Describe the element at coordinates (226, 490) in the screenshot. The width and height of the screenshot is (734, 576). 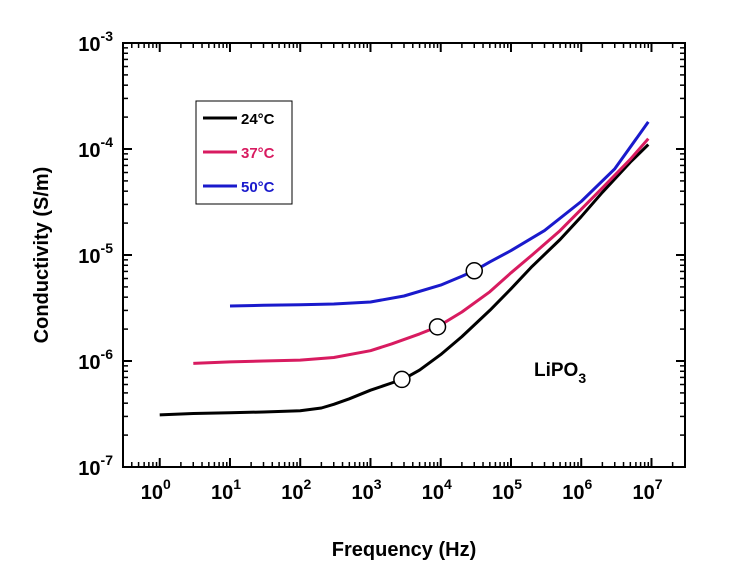
I see `x-tick-label: 10¹` at that location.